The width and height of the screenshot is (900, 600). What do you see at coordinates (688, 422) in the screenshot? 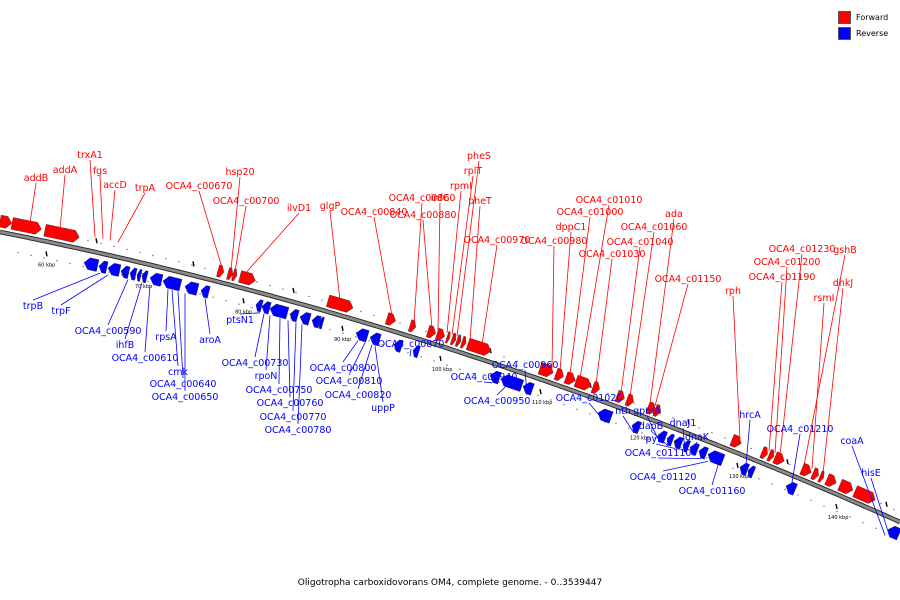
I see `major-tick` at bounding box center [688, 422].